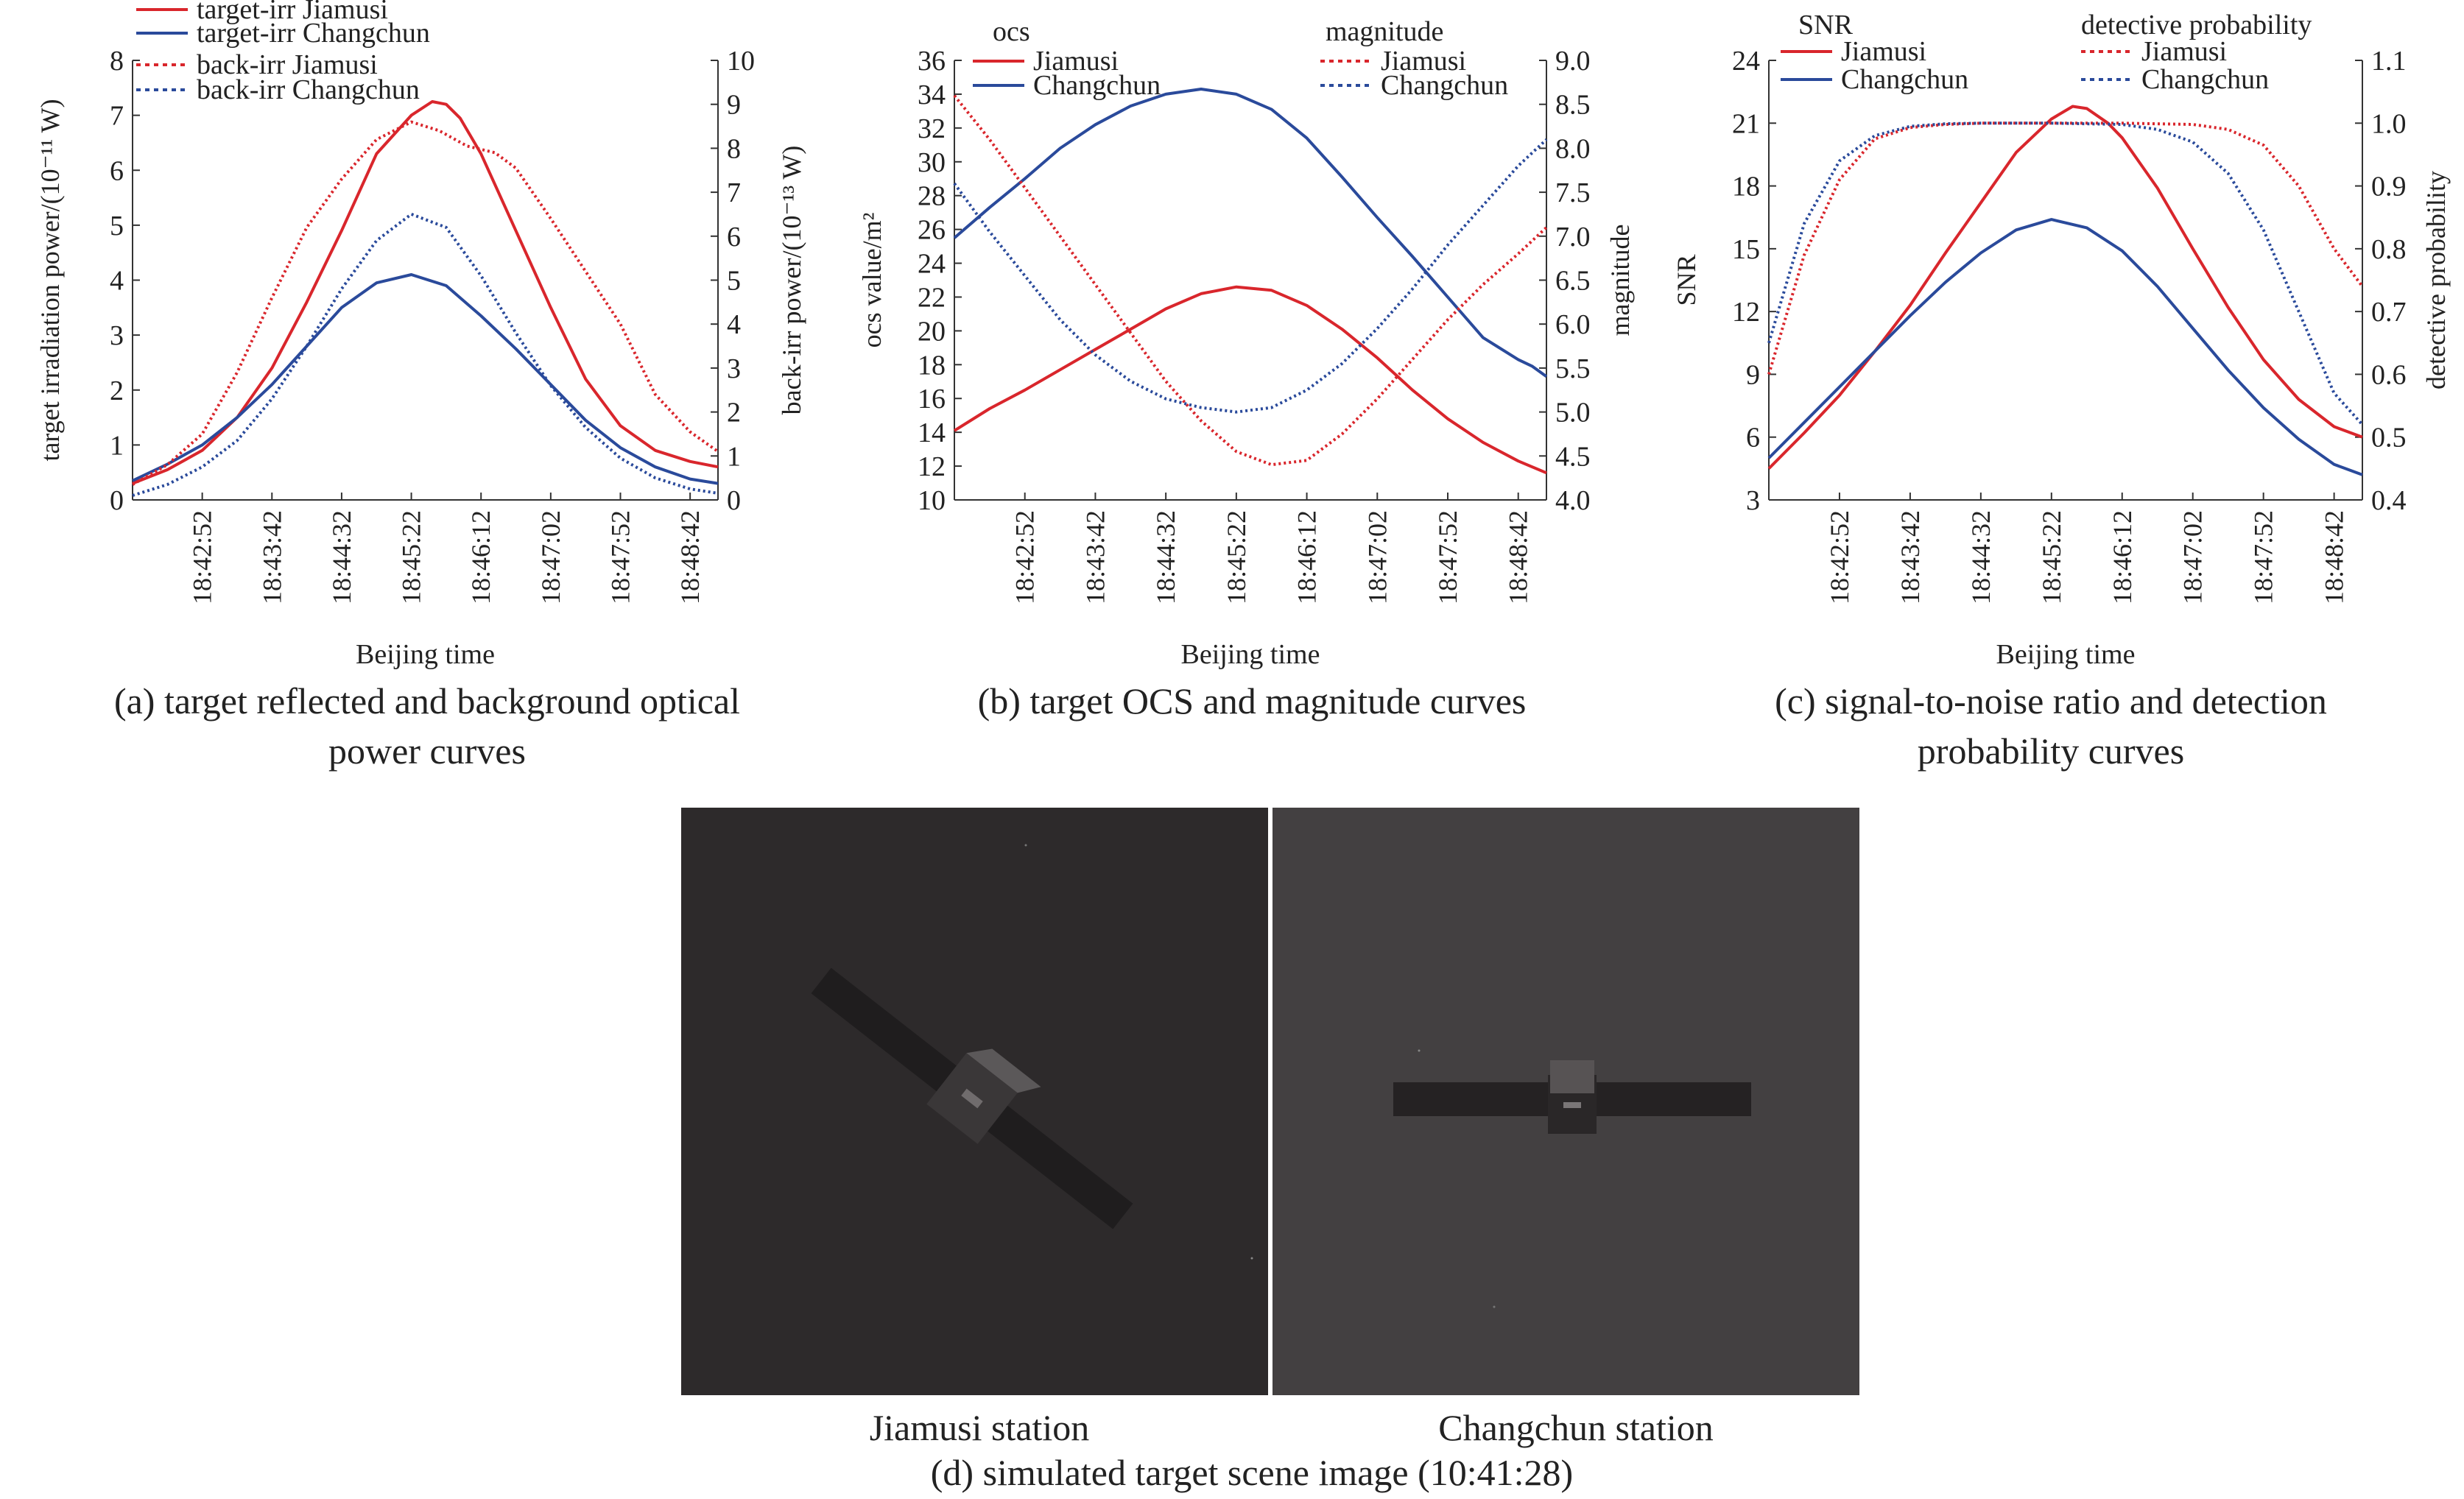 The height and width of the screenshot is (1499, 2464). I want to click on y-tick-label-left: 21, so click(1746, 123).